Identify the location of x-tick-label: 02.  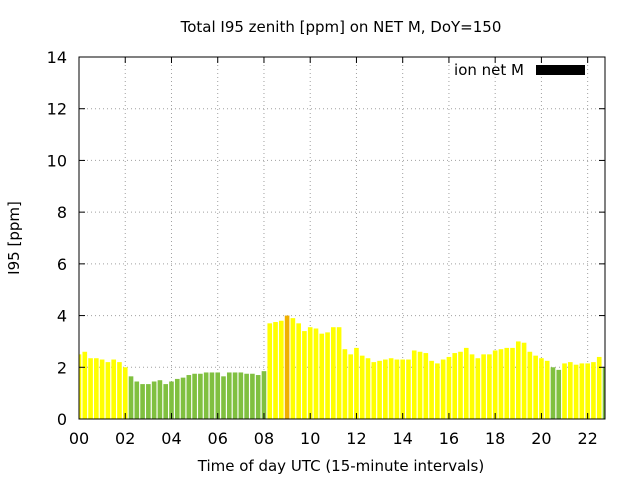
(125, 438).